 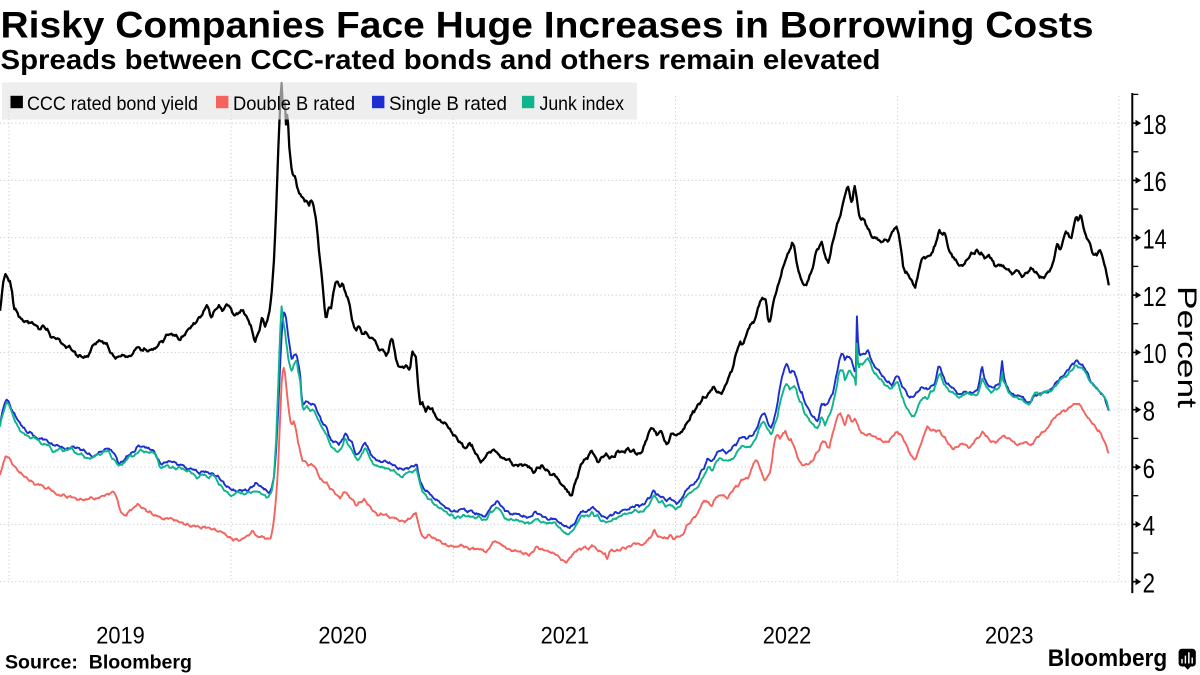 I want to click on svg-text: 4, so click(x=1149, y=525).